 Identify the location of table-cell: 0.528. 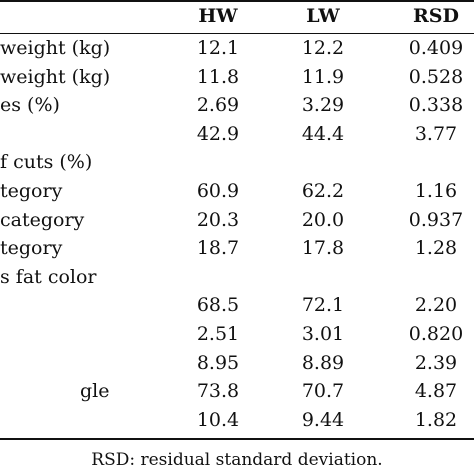
(436, 77).